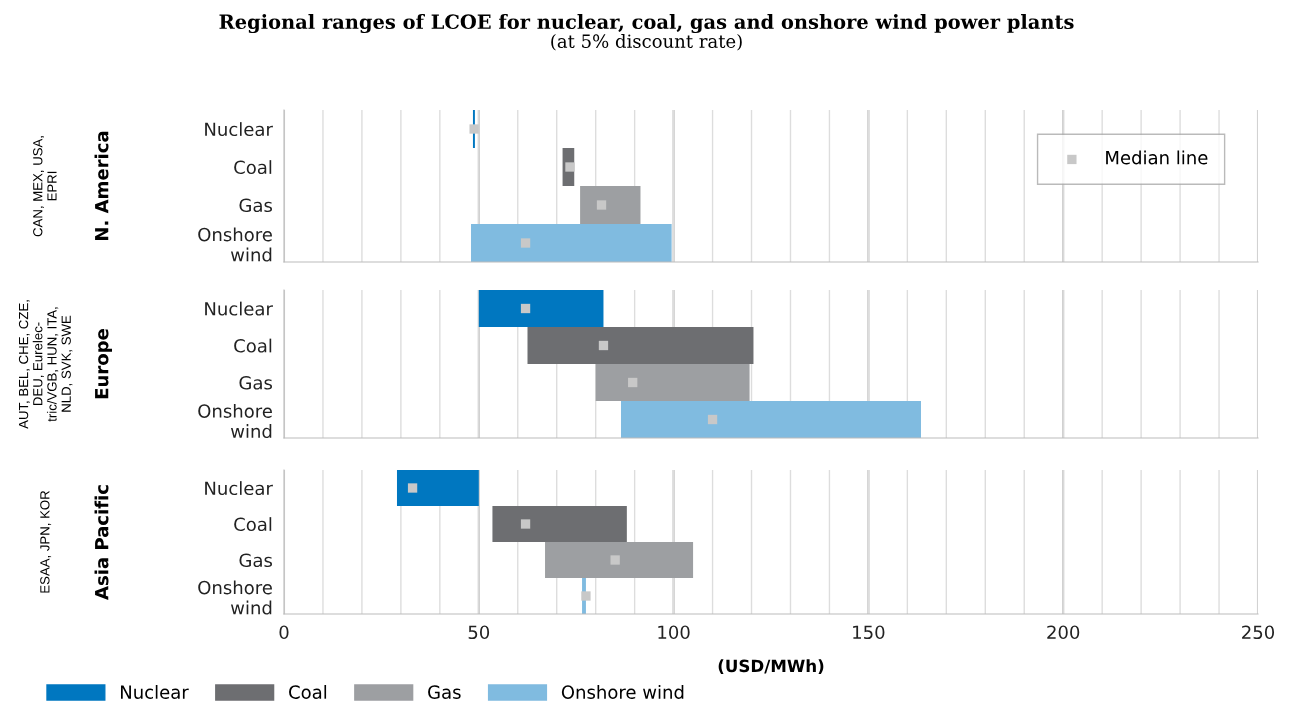  What do you see at coordinates (1258, 632) in the screenshot?
I see `x-tick-label: 250` at bounding box center [1258, 632].